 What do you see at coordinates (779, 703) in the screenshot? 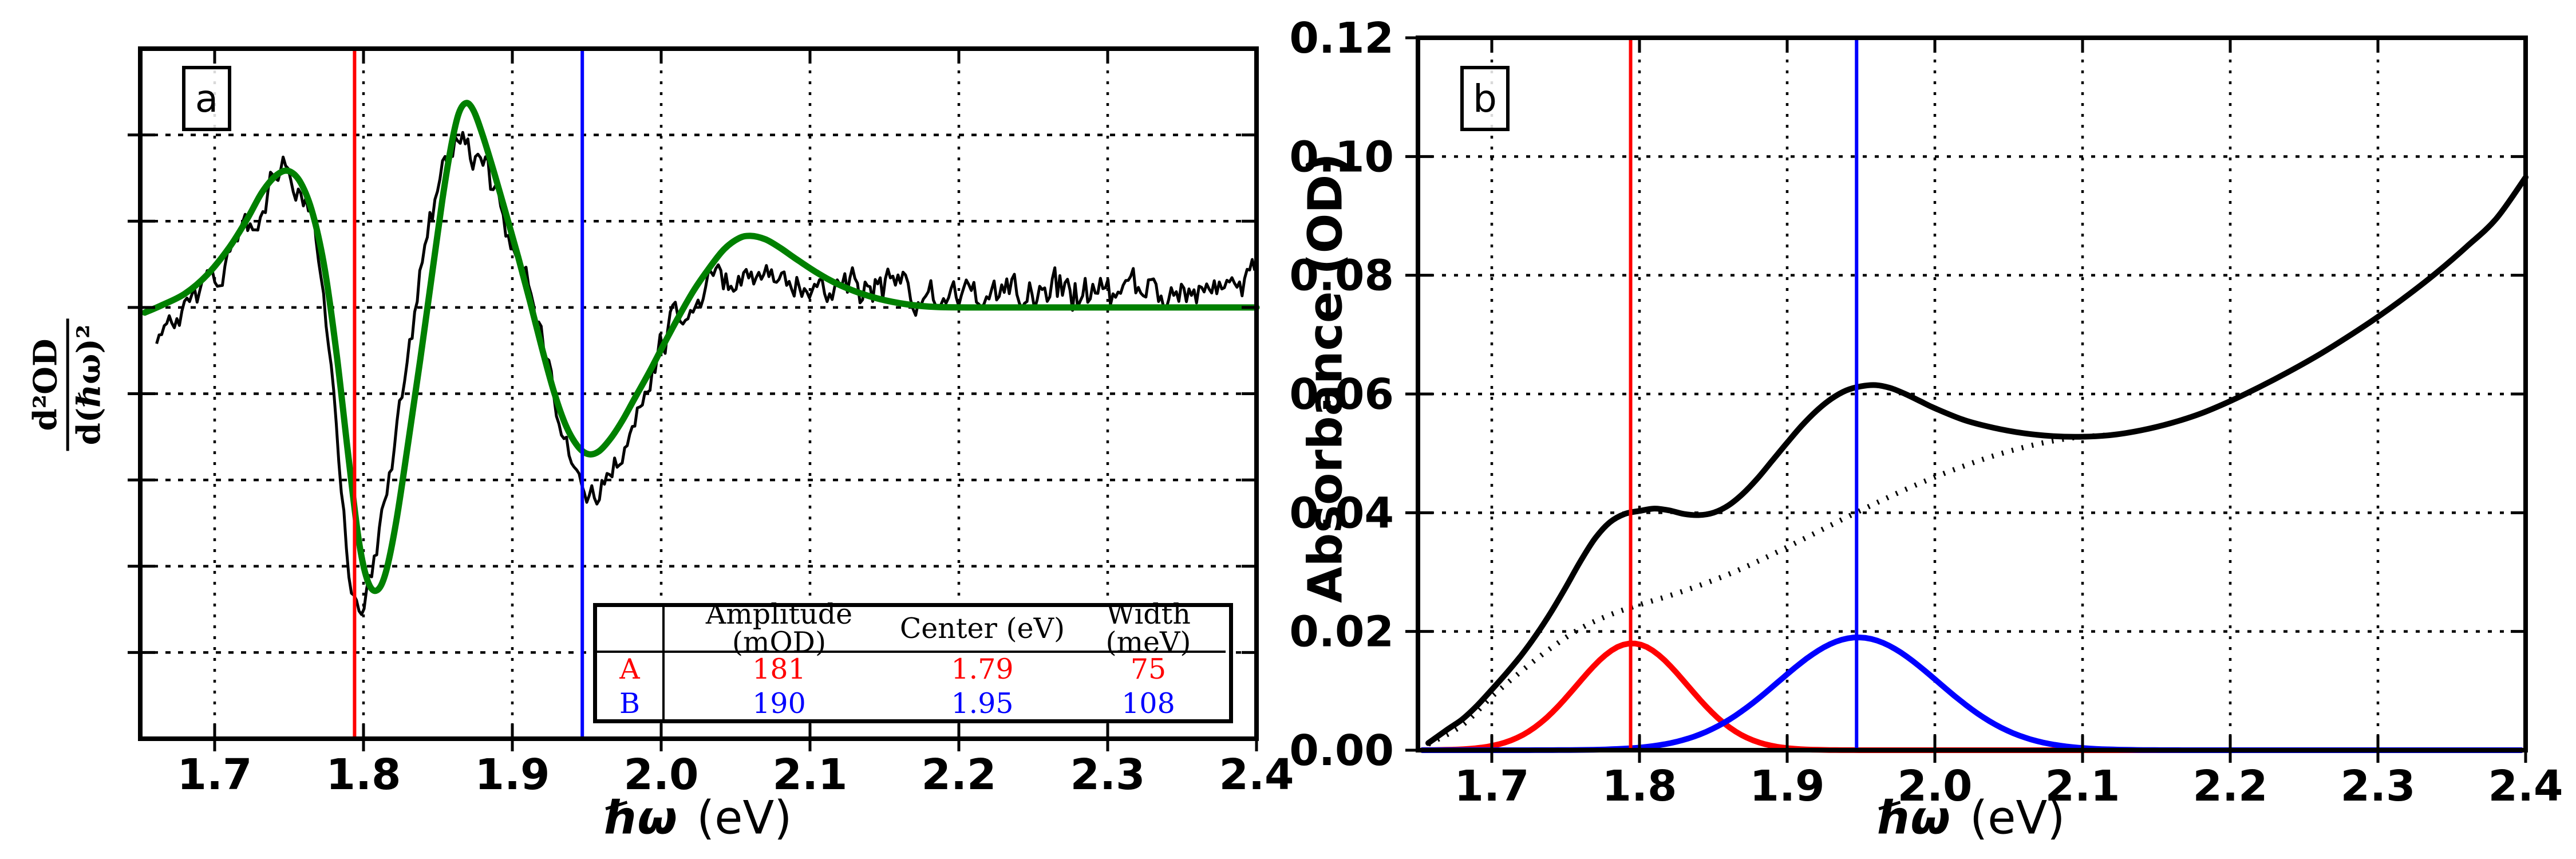
I see `table-row-B-amplitude: 190` at bounding box center [779, 703].